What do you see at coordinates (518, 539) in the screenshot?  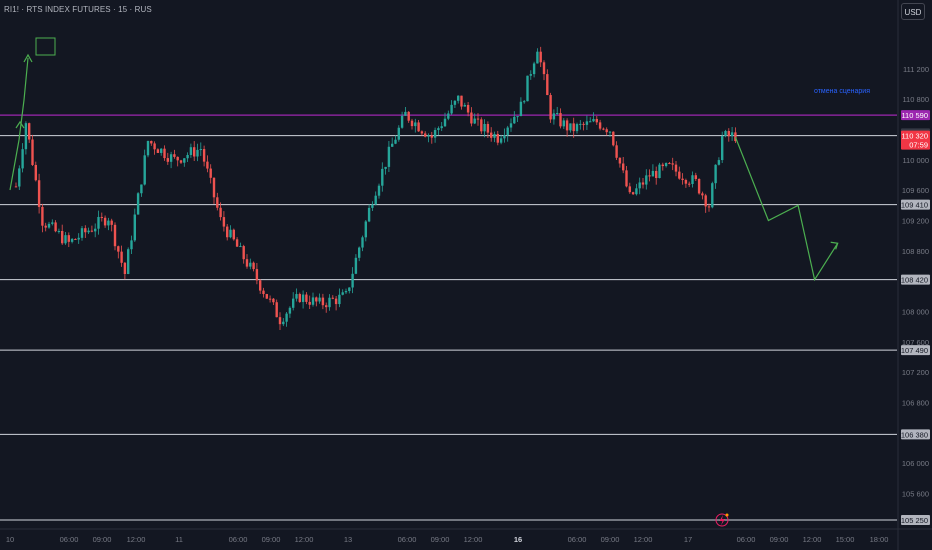 I see `time-tick-label-12: 16` at bounding box center [518, 539].